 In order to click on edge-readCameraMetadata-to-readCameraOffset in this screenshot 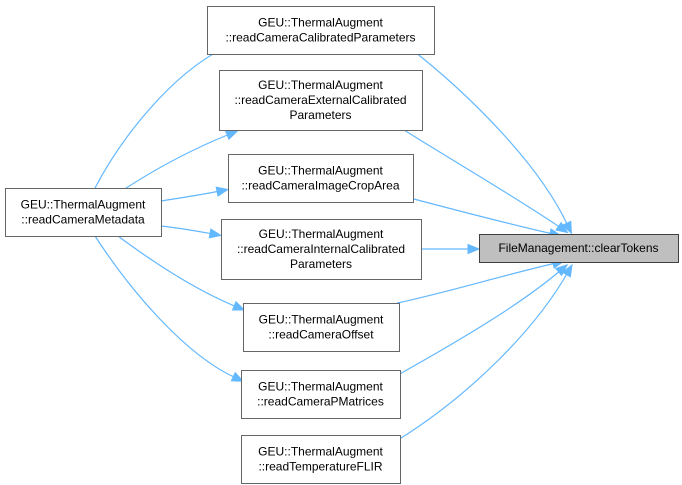, I will do `click(181, 273)`.